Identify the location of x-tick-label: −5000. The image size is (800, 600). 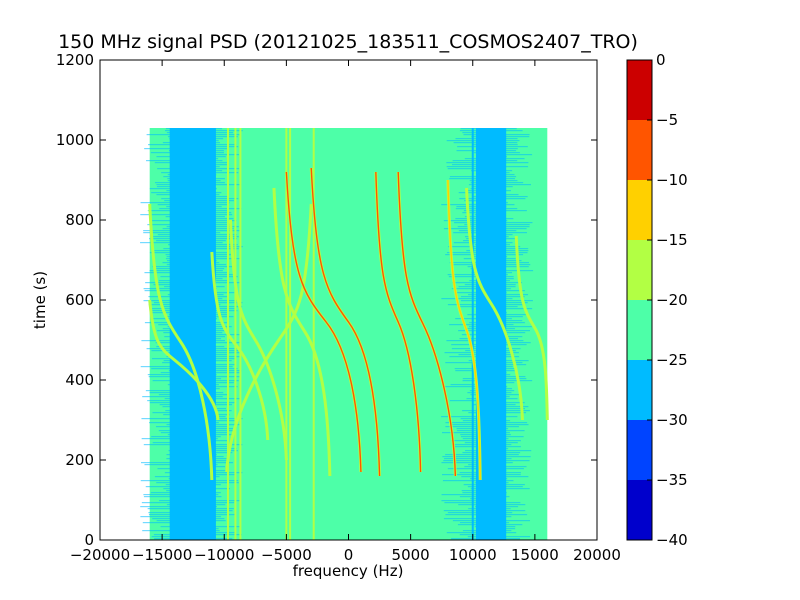
(286, 555).